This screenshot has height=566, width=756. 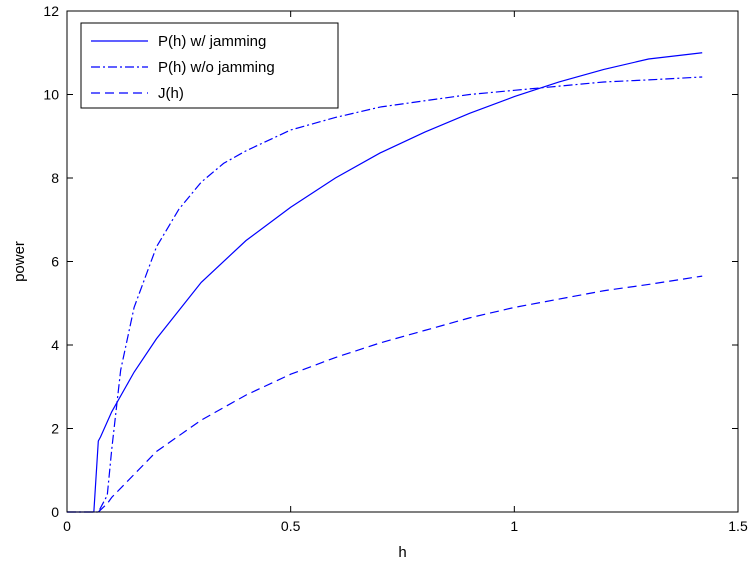 What do you see at coordinates (291, 526) in the screenshot?
I see `x-tick-label: 0.5` at bounding box center [291, 526].